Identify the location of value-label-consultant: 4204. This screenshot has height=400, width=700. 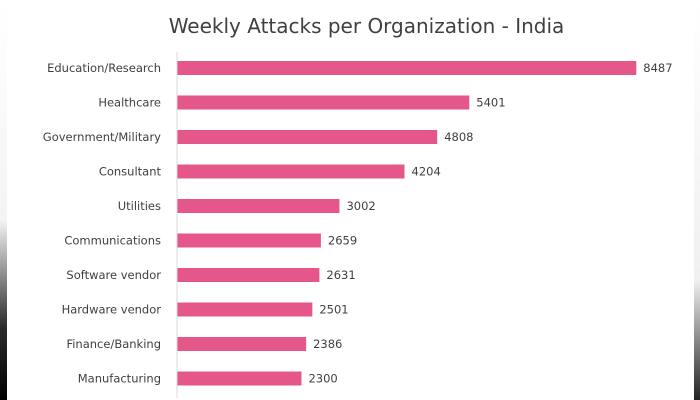
(426, 172).